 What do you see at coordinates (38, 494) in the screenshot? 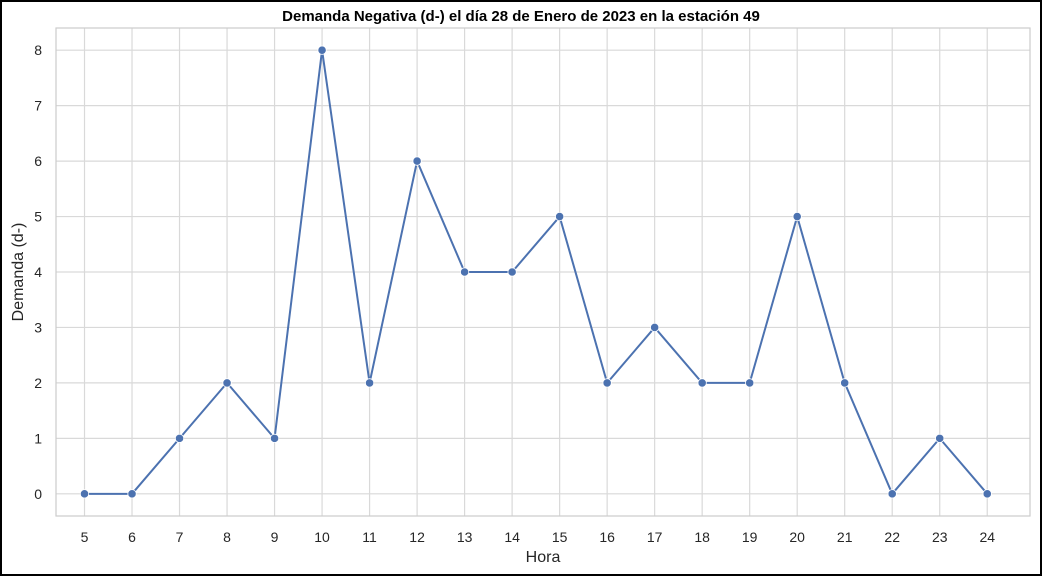
I see `y-tick-label: 0` at bounding box center [38, 494].